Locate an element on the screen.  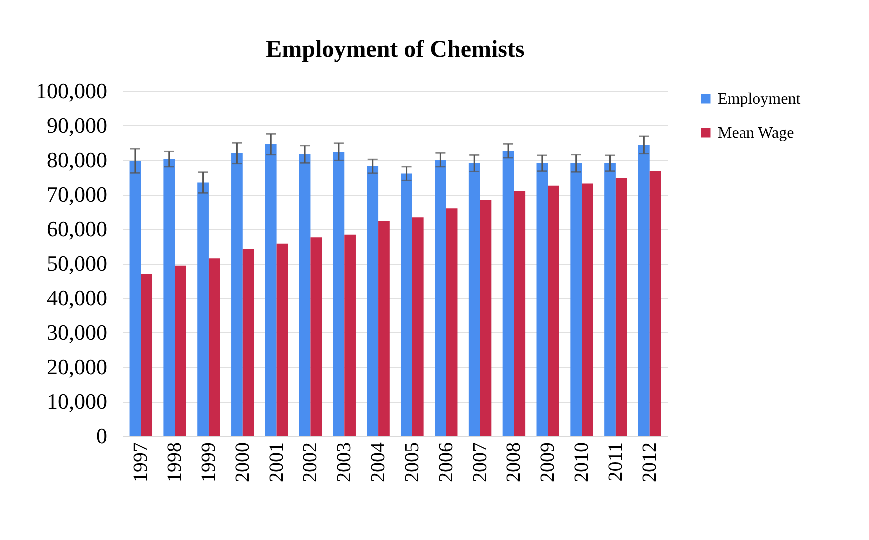
y-tick-label: 10,000 is located at coordinates (77, 401).